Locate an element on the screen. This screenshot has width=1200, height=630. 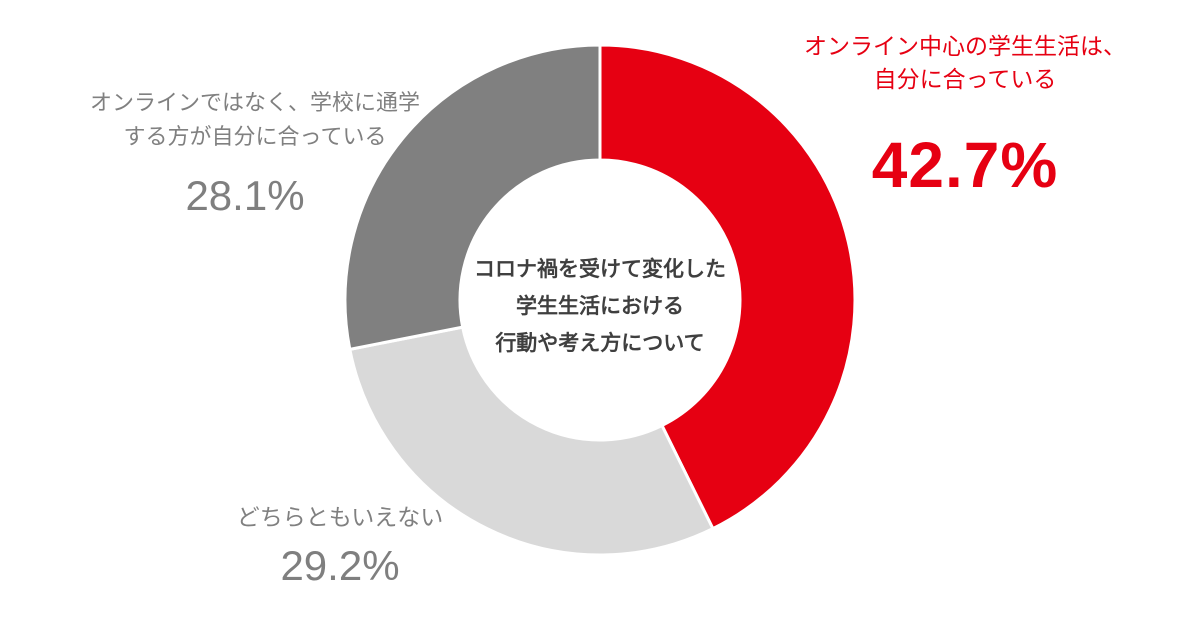
value-online-pct: 42.7% is located at coordinates (965, 165).